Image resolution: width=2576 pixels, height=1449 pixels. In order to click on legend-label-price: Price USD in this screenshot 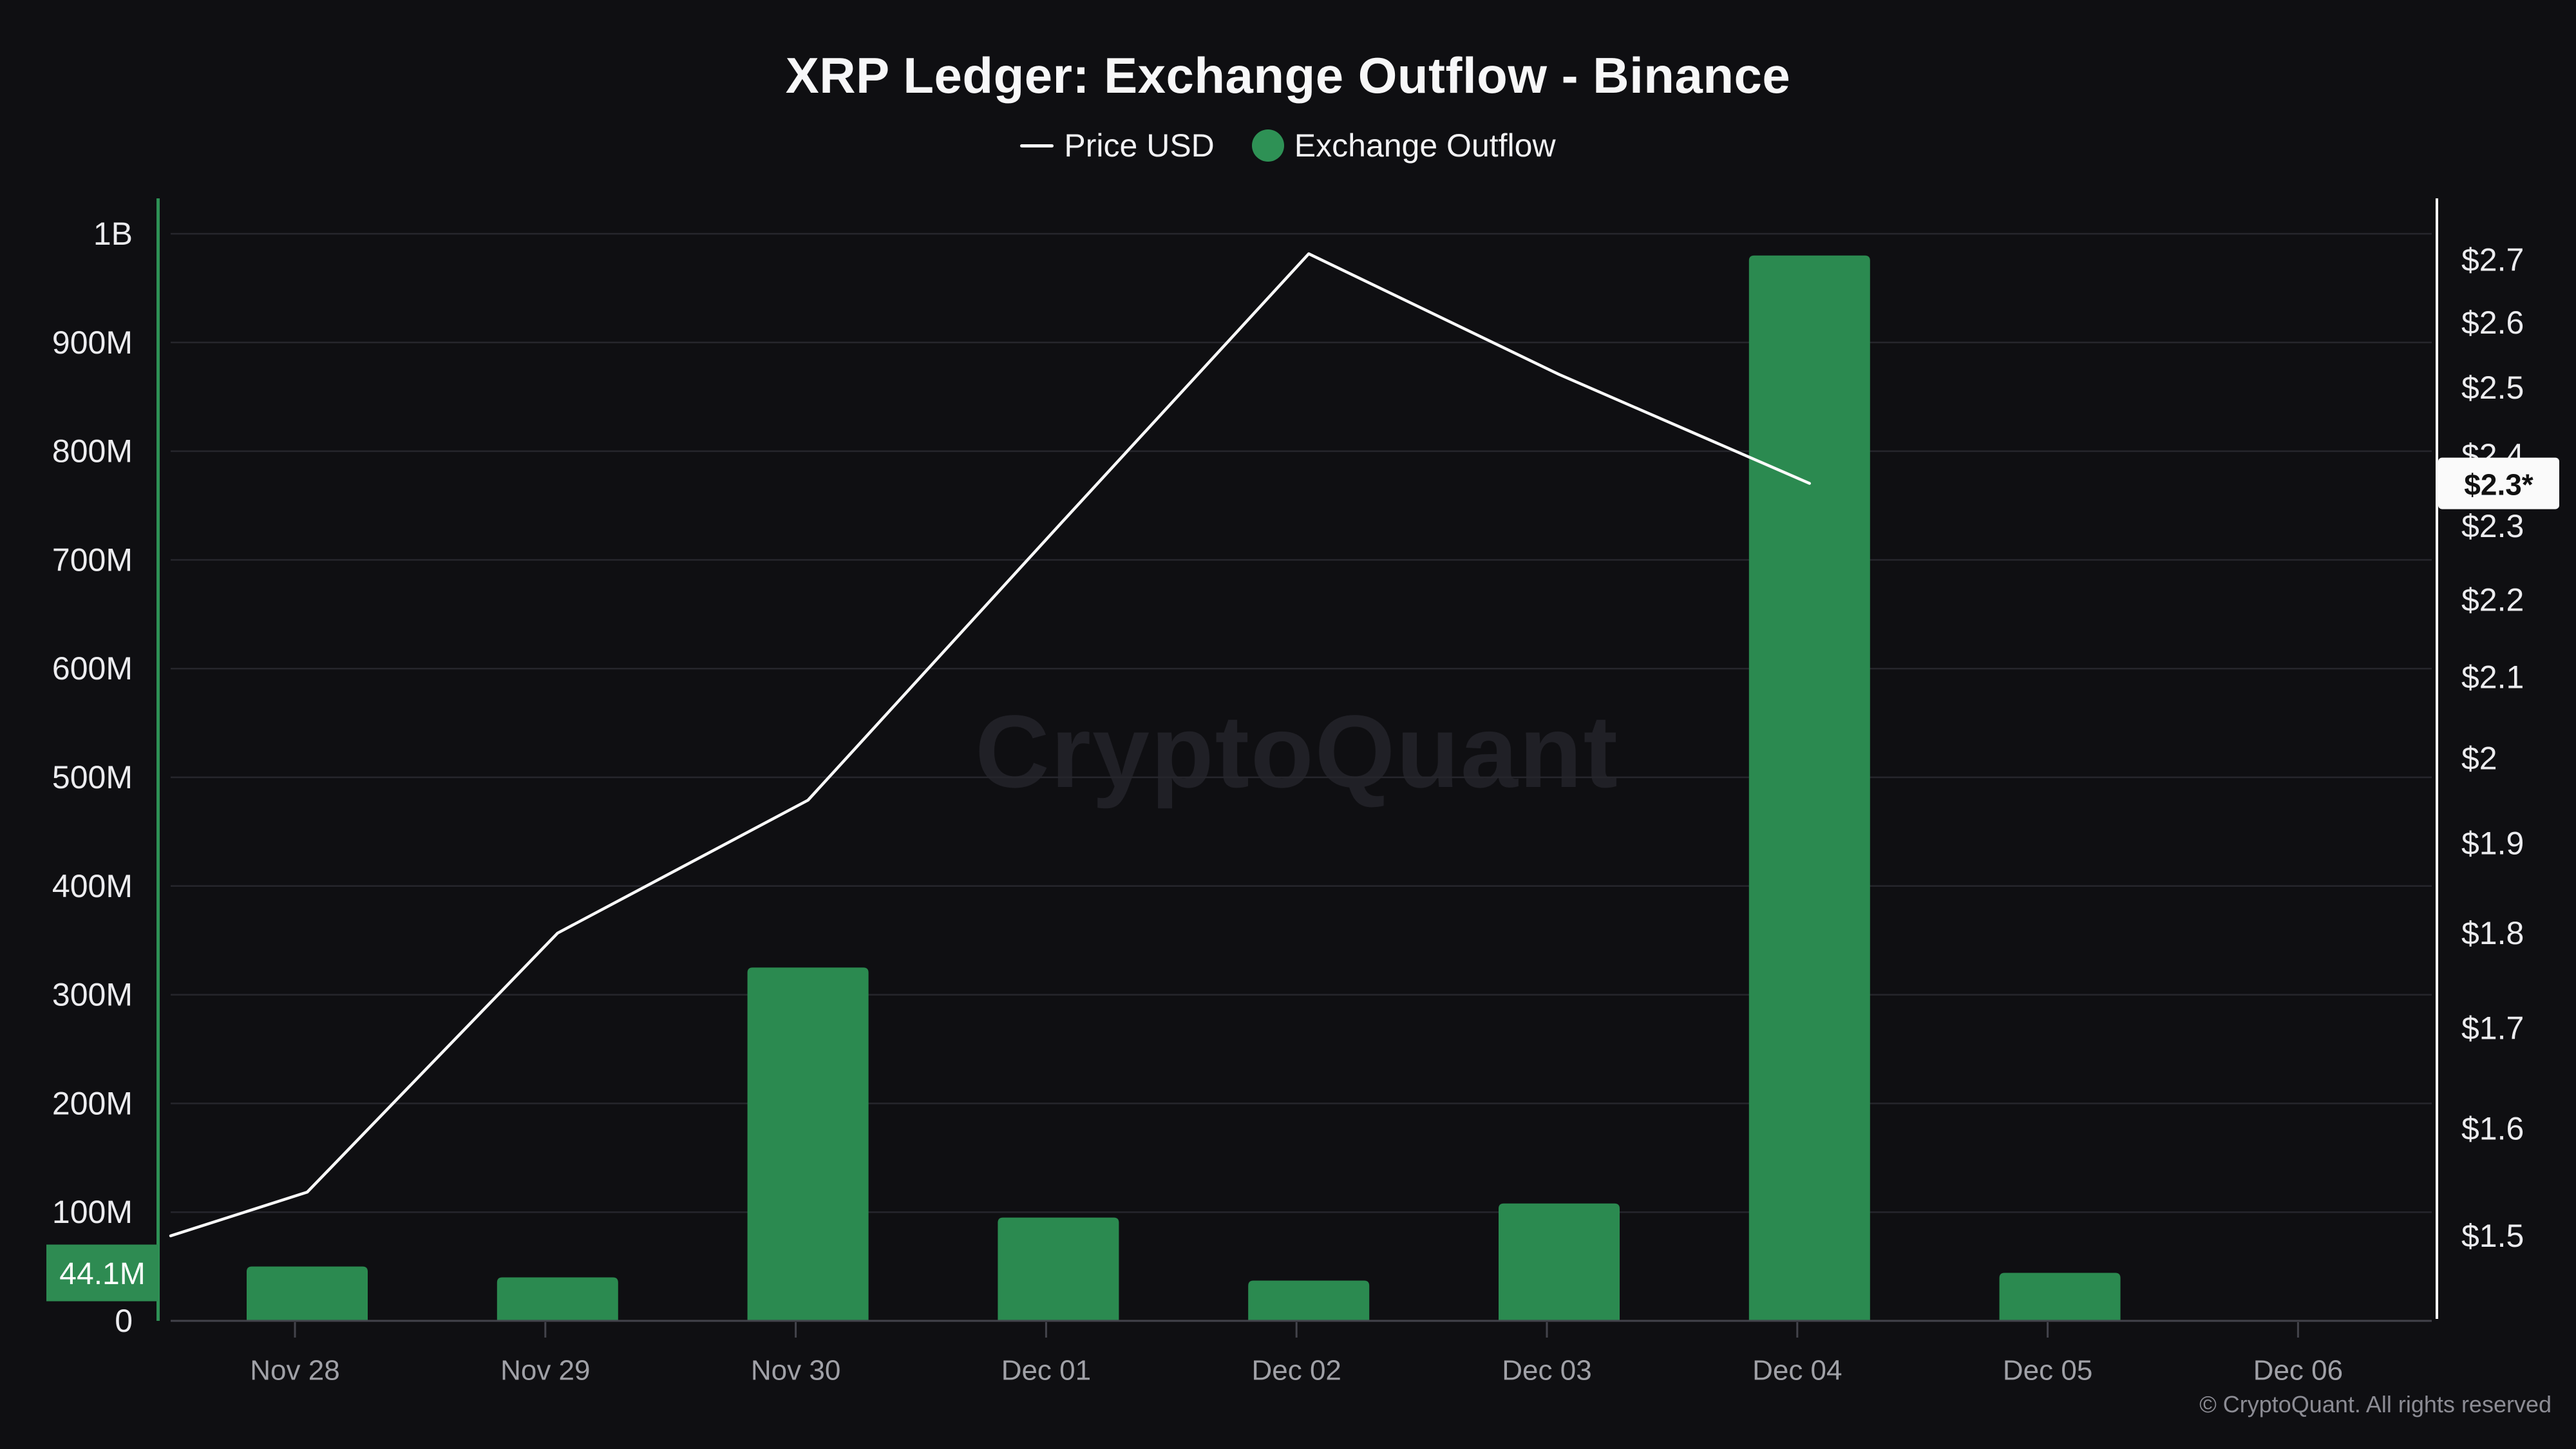, I will do `click(1139, 146)`.